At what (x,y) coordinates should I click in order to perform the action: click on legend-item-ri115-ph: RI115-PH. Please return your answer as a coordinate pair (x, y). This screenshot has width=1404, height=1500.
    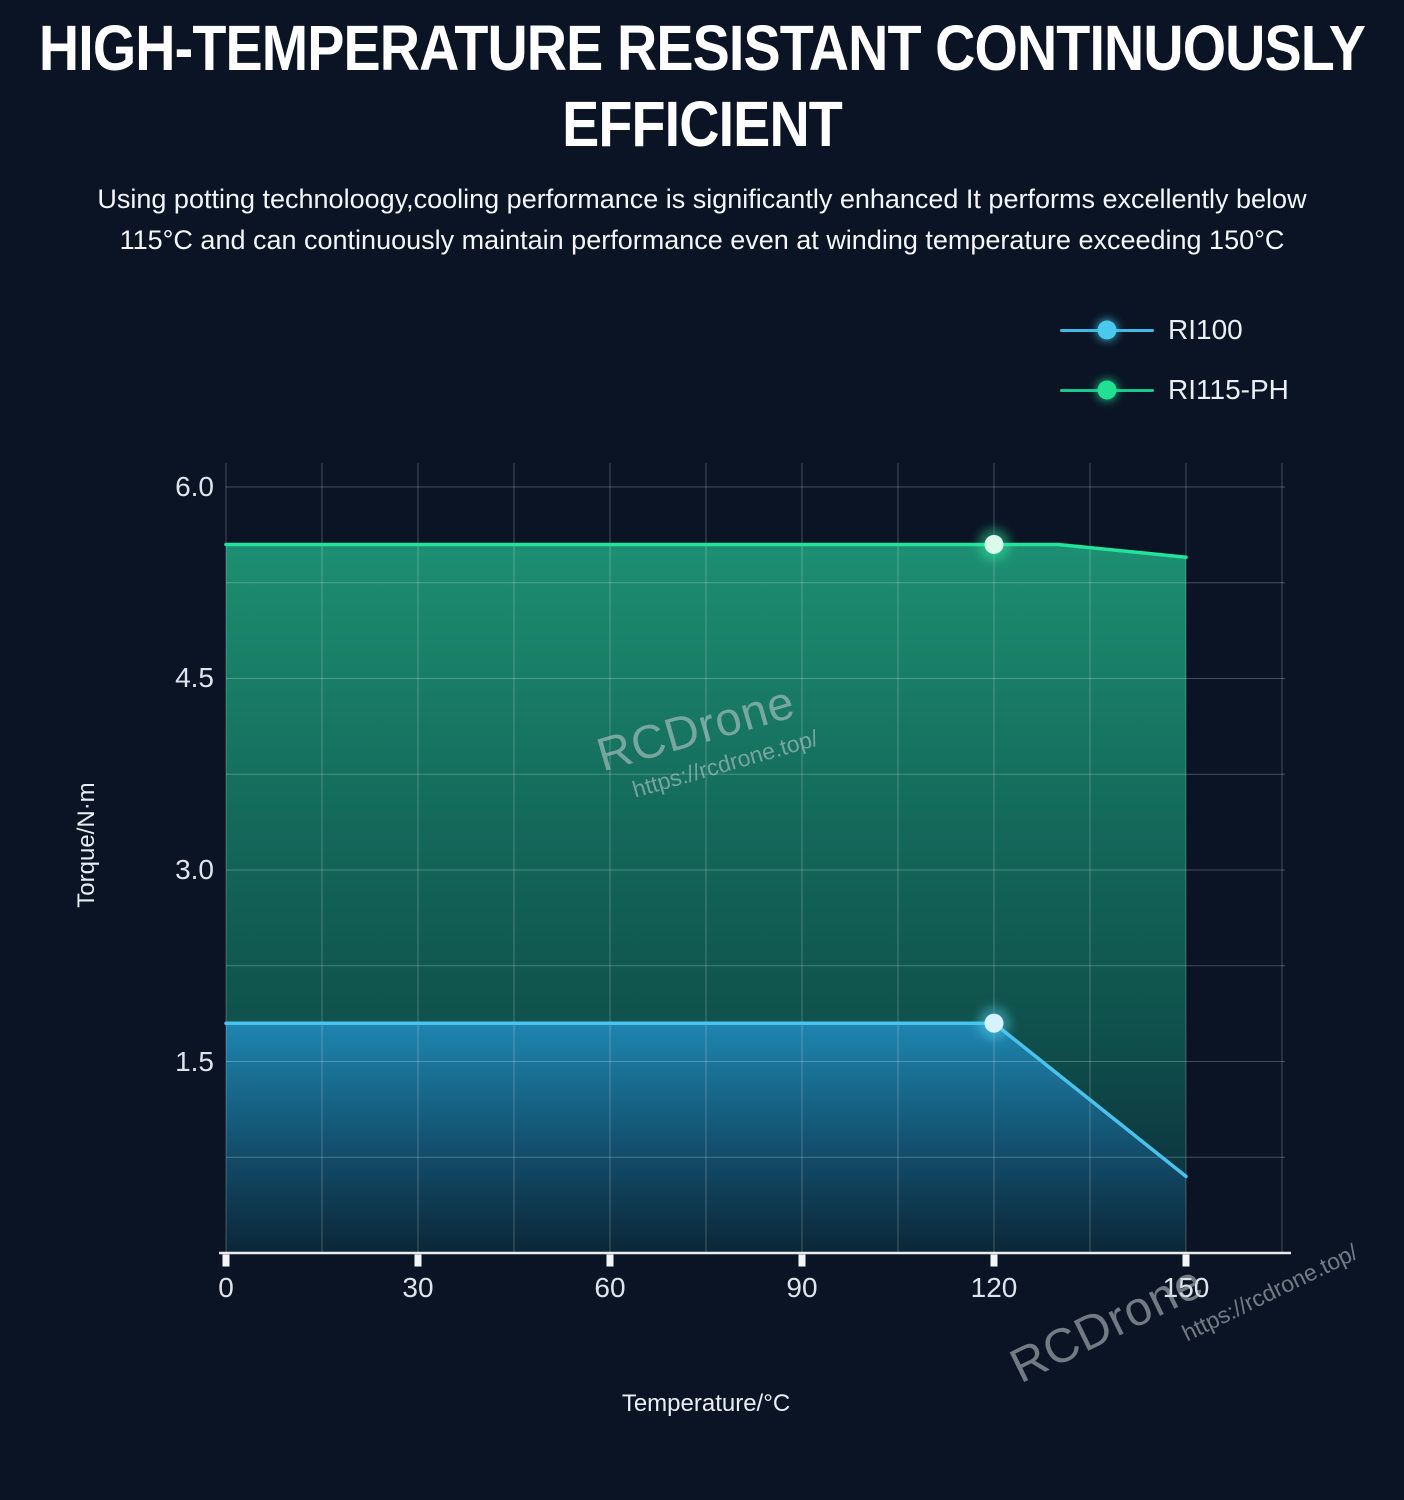
    Looking at the image, I should click on (1174, 390).